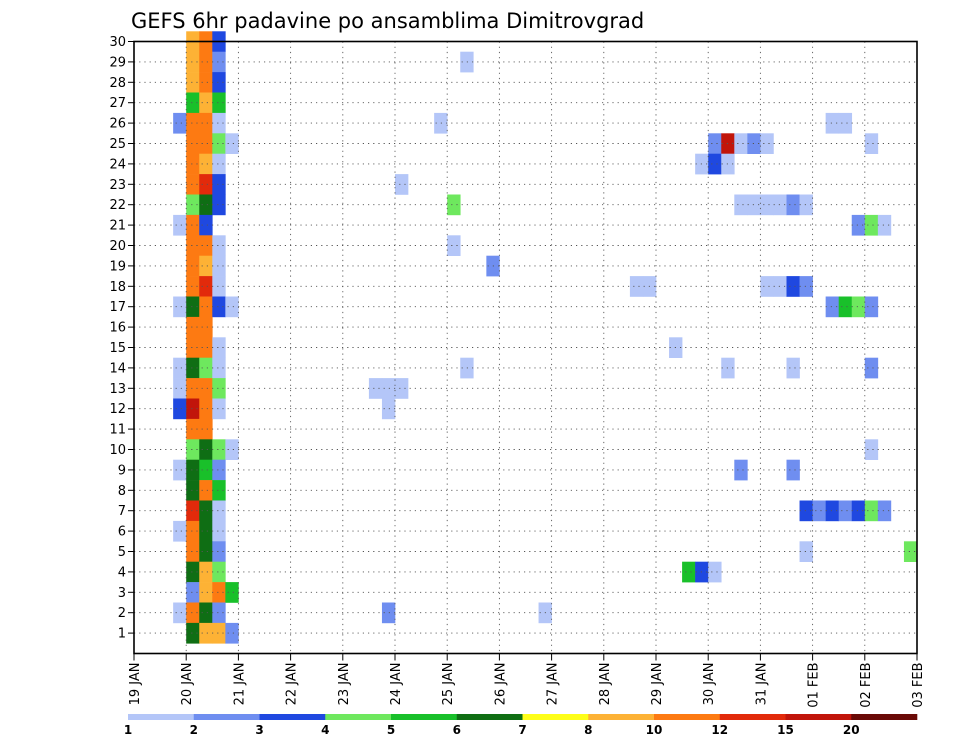 This screenshot has height=742, width=960. Describe the element at coordinates (193, 572) in the screenshot. I see `heatmap-cell-m4-d1` at that location.